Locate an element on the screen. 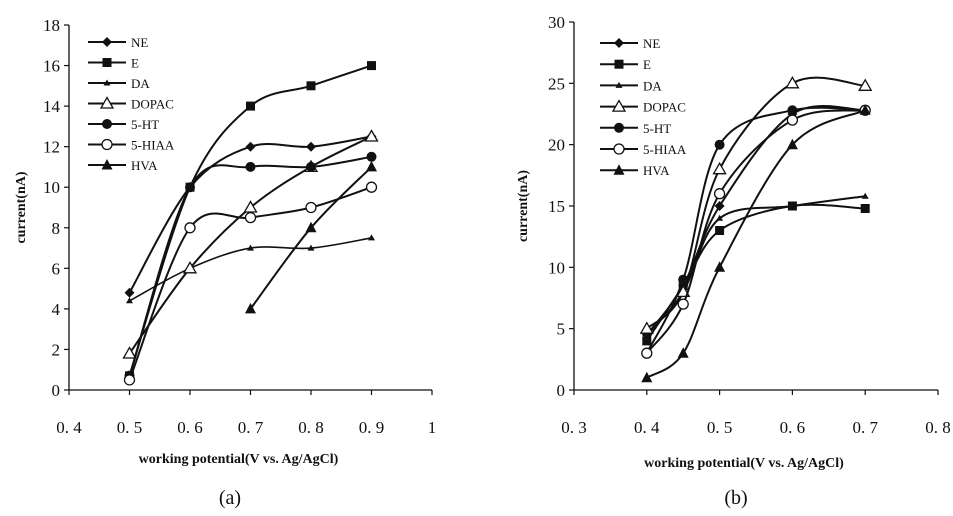  y-tick-label-1: 2 is located at coordinates (56, 349).